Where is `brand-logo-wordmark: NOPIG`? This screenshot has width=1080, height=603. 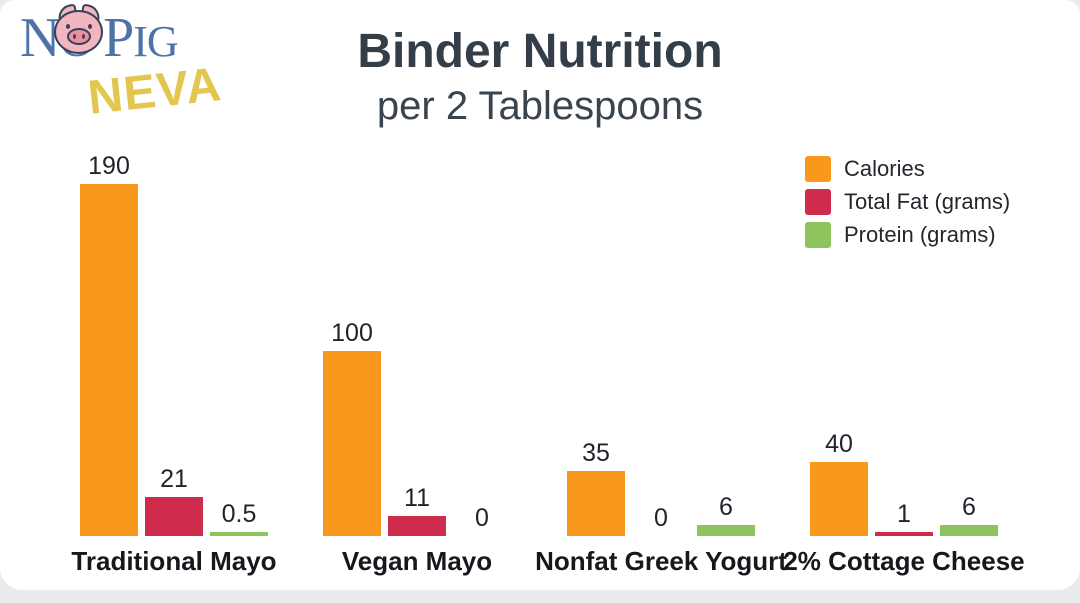
brand-logo-wordmark: NOPIG is located at coordinates (130, 36).